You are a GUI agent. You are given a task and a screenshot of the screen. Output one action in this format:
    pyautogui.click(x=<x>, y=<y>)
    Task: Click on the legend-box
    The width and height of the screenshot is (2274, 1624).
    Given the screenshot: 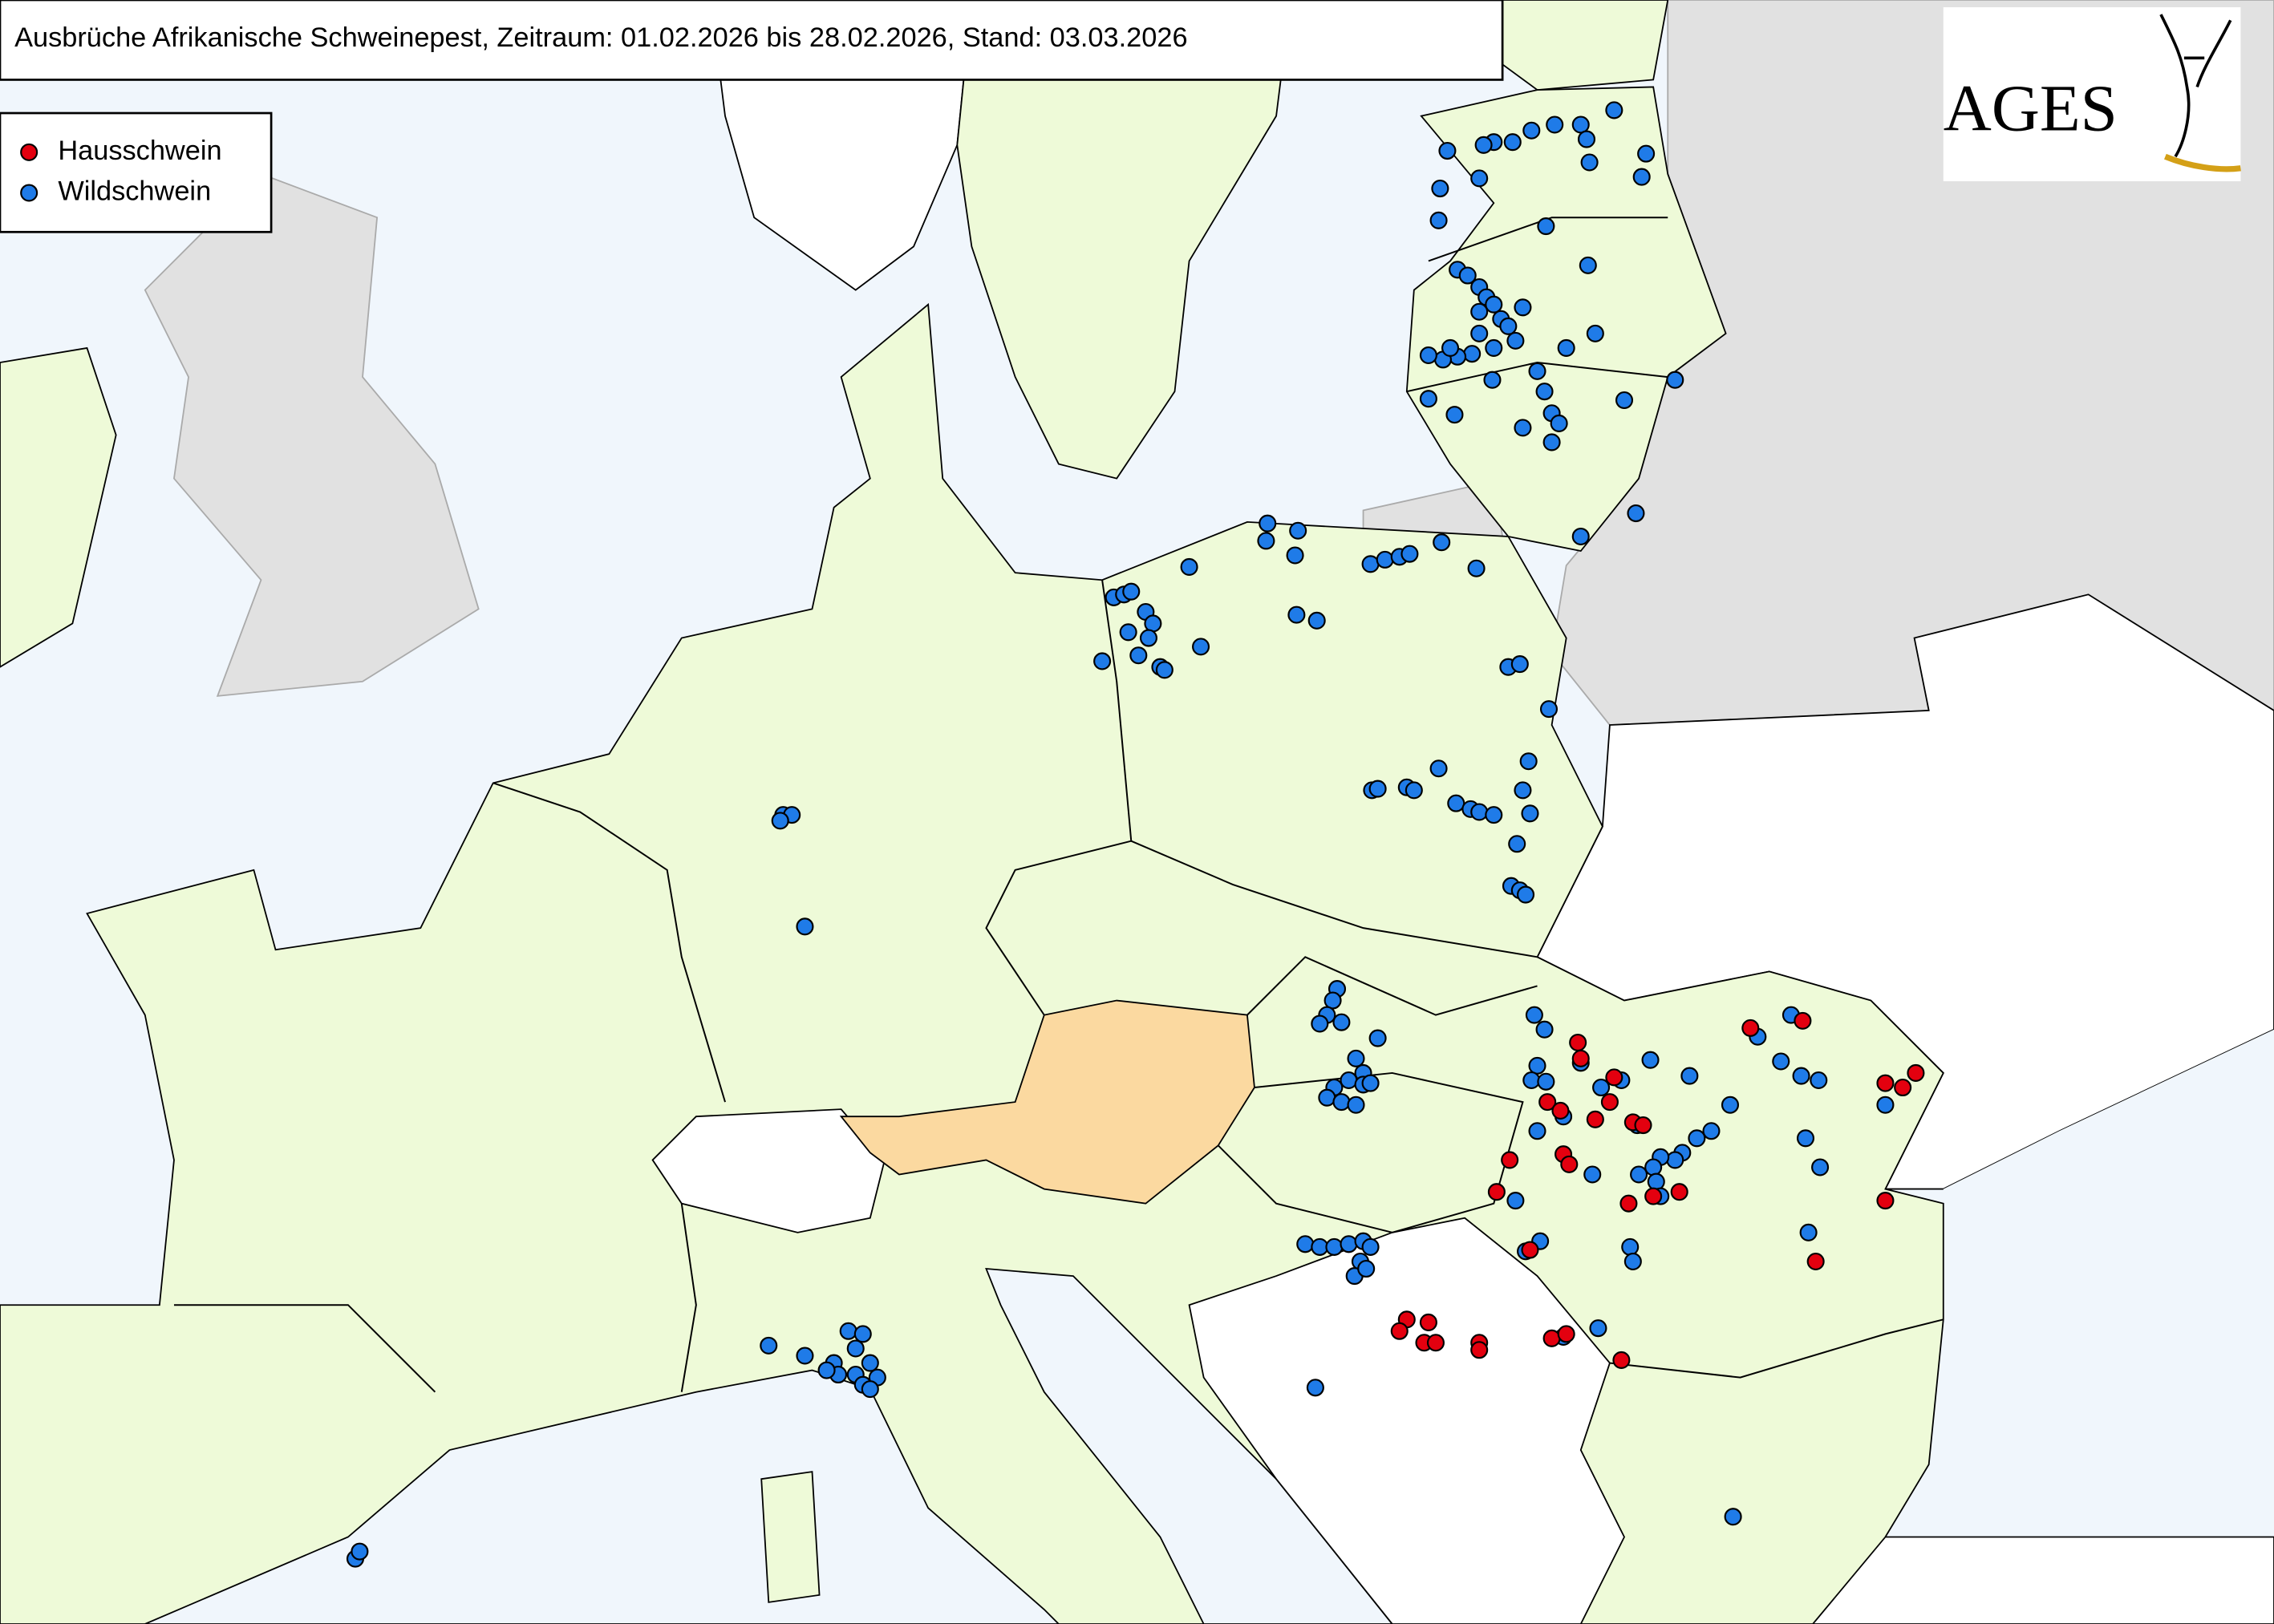 What is the action you would take?
    pyautogui.click(x=136, y=172)
    